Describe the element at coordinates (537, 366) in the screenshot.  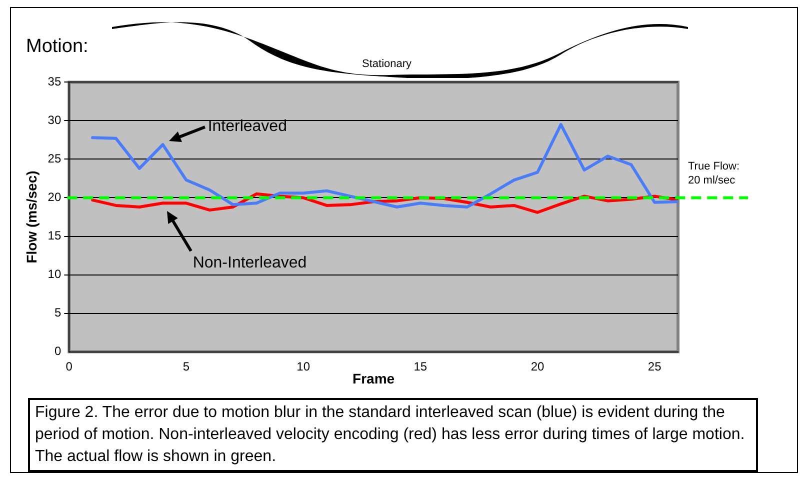
I see `x-tick-label: 20` at that location.